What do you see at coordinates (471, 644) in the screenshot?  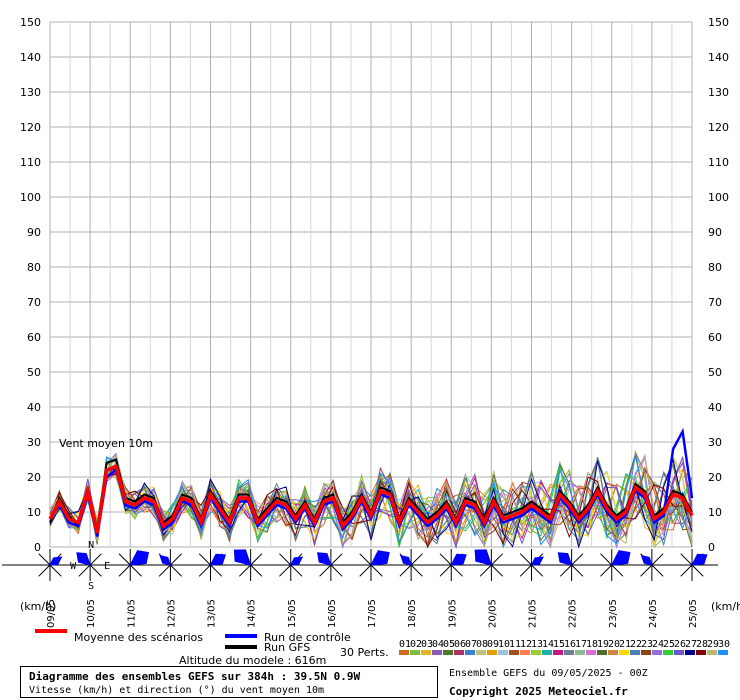 I see `perturbation-id: 07` at bounding box center [471, 644].